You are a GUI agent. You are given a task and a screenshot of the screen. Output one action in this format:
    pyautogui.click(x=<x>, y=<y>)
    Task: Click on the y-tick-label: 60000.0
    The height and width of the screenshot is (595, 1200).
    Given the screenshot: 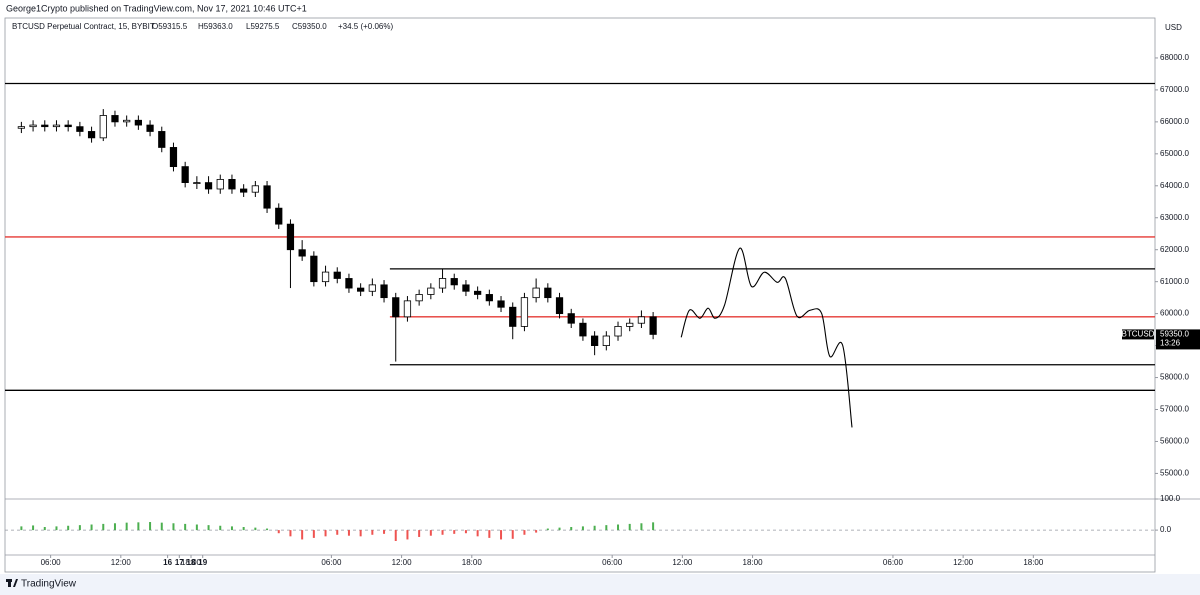 What is the action you would take?
    pyautogui.click(x=1174, y=313)
    